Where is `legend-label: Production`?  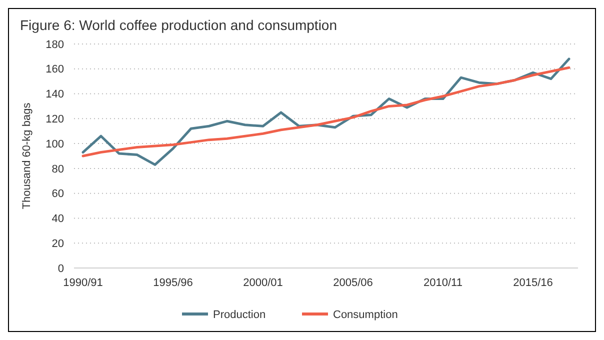
legend-label: Production is located at coordinates (239, 314).